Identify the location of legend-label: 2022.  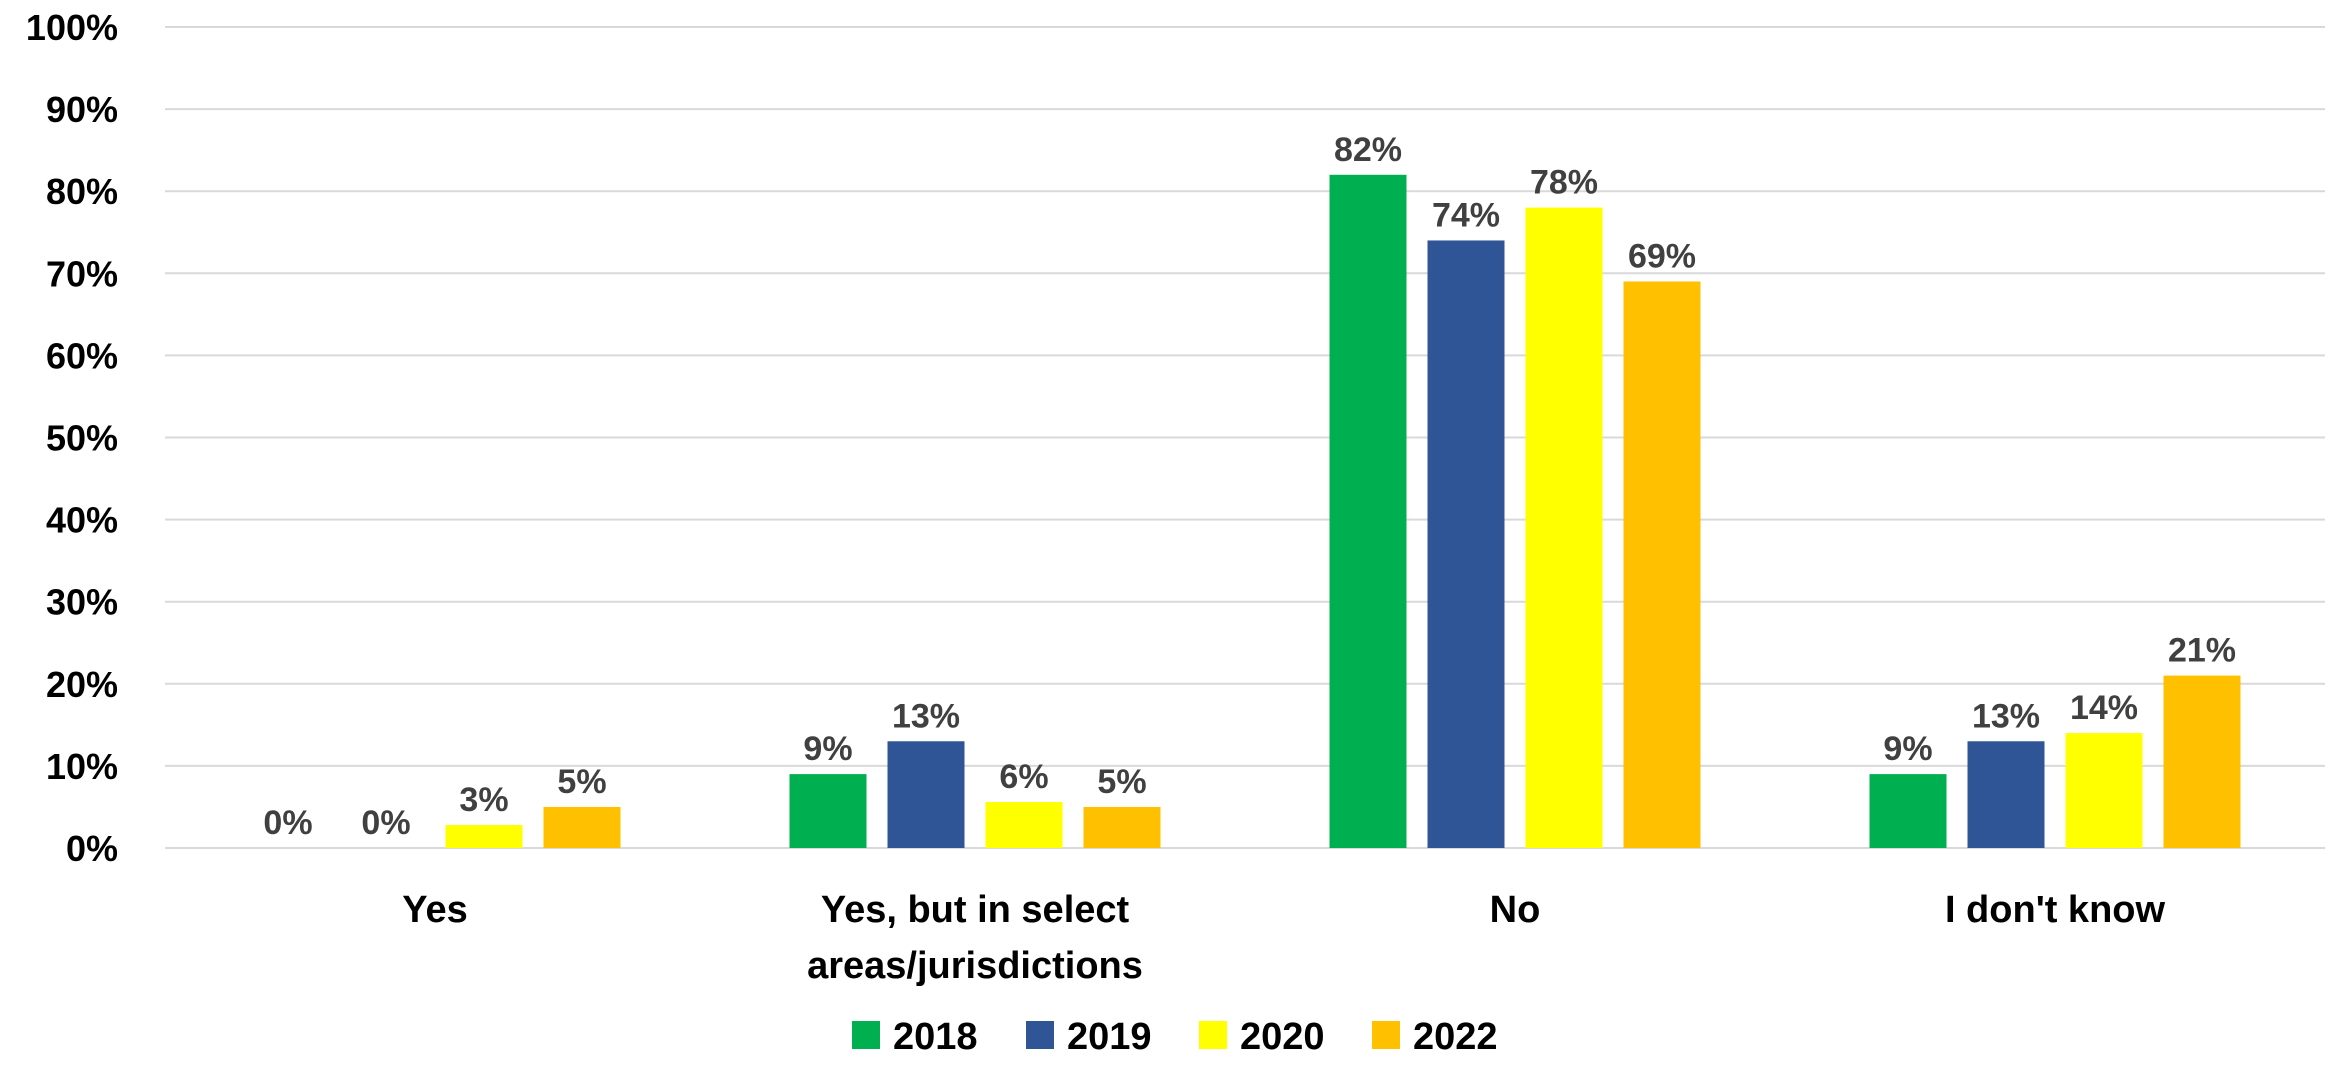
(1455, 1037).